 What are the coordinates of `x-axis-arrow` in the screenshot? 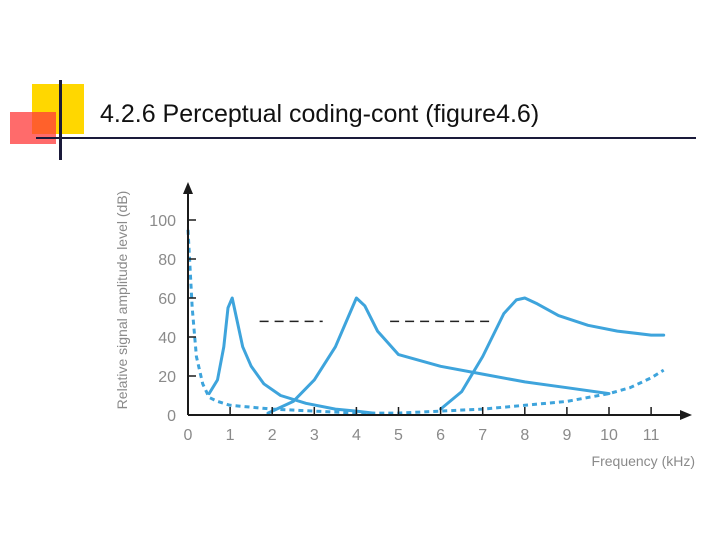 It's located at (686, 415).